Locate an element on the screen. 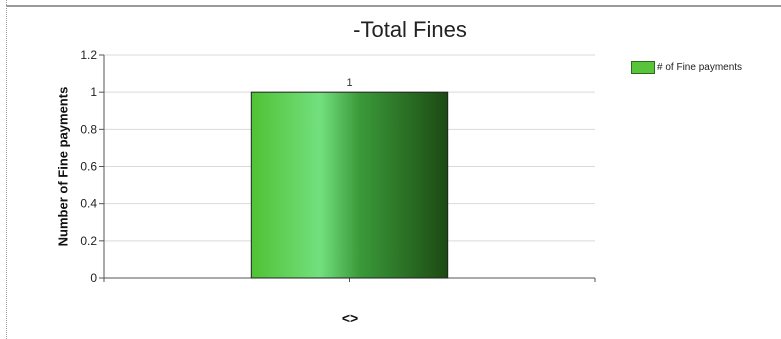 Image resolution: width=781 pixels, height=339 pixels. y-tick-label: 0.4 is located at coordinates (88, 204).